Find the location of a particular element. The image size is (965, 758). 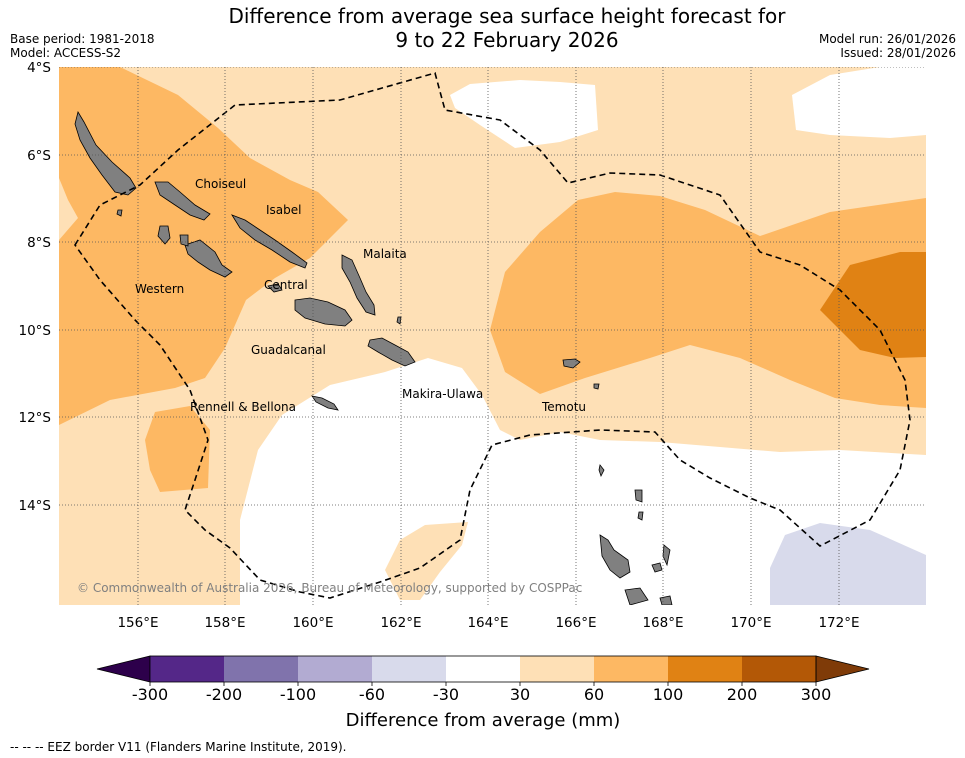

model-run: Model run: 26/01/2026 is located at coordinates (887, 39).